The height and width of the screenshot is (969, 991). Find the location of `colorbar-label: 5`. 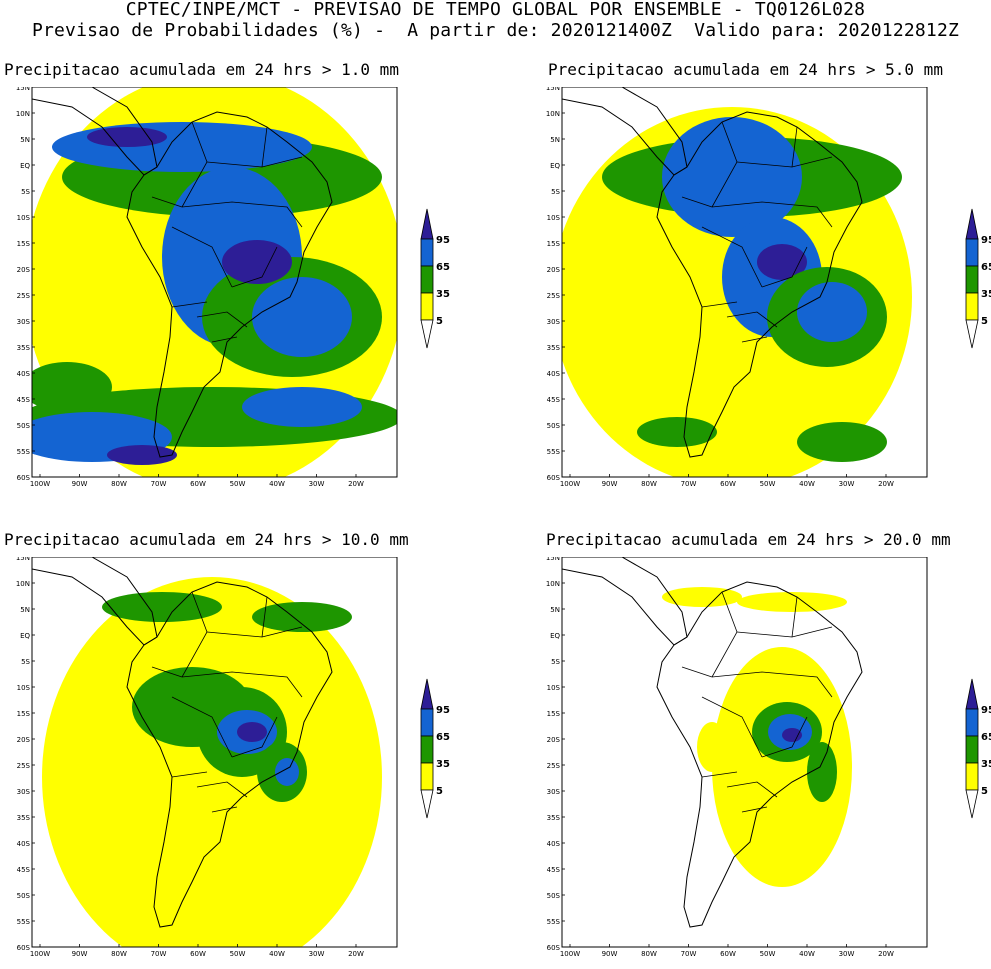

colorbar-label: 5 is located at coordinates (439, 791).